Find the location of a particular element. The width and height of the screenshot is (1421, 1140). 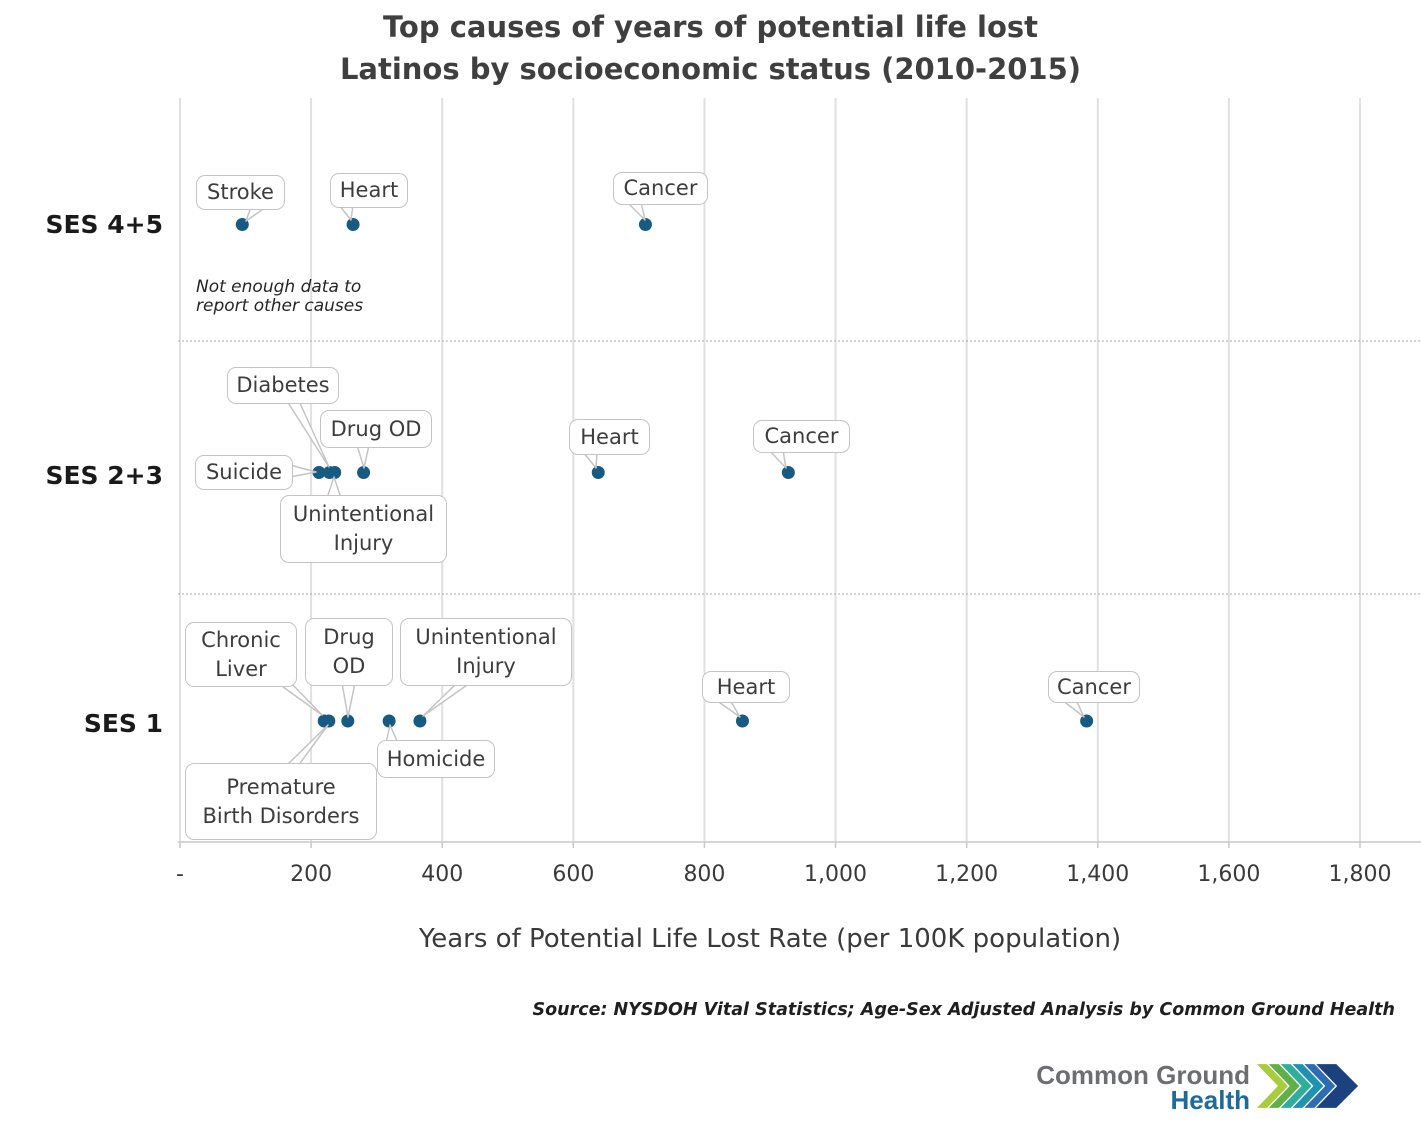

callout-ses-4-5-cancer: Cancer is located at coordinates (660, 188).